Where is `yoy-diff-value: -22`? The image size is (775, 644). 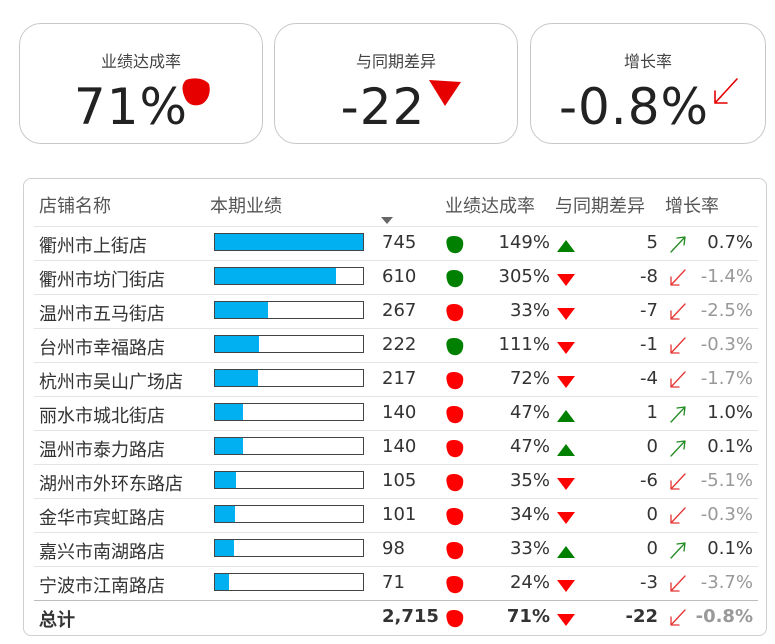 yoy-diff-value: -22 is located at coordinates (641, 616).